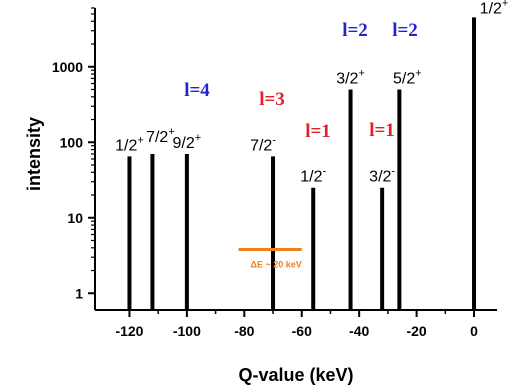 The width and height of the screenshot is (521, 387). Describe the element at coordinates (75, 218) in the screenshot. I see `y-tick-label: 10` at that location.